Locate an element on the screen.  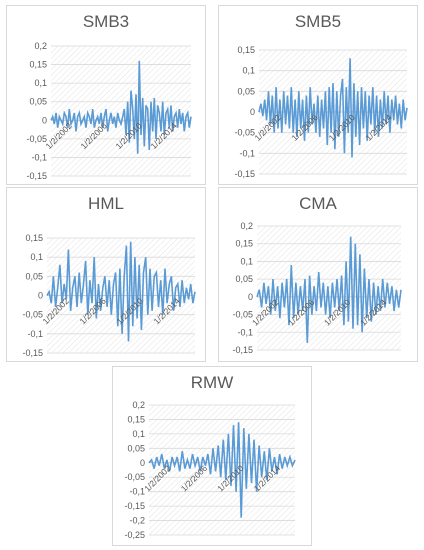
plot-area is located at coordinates (329, 288).